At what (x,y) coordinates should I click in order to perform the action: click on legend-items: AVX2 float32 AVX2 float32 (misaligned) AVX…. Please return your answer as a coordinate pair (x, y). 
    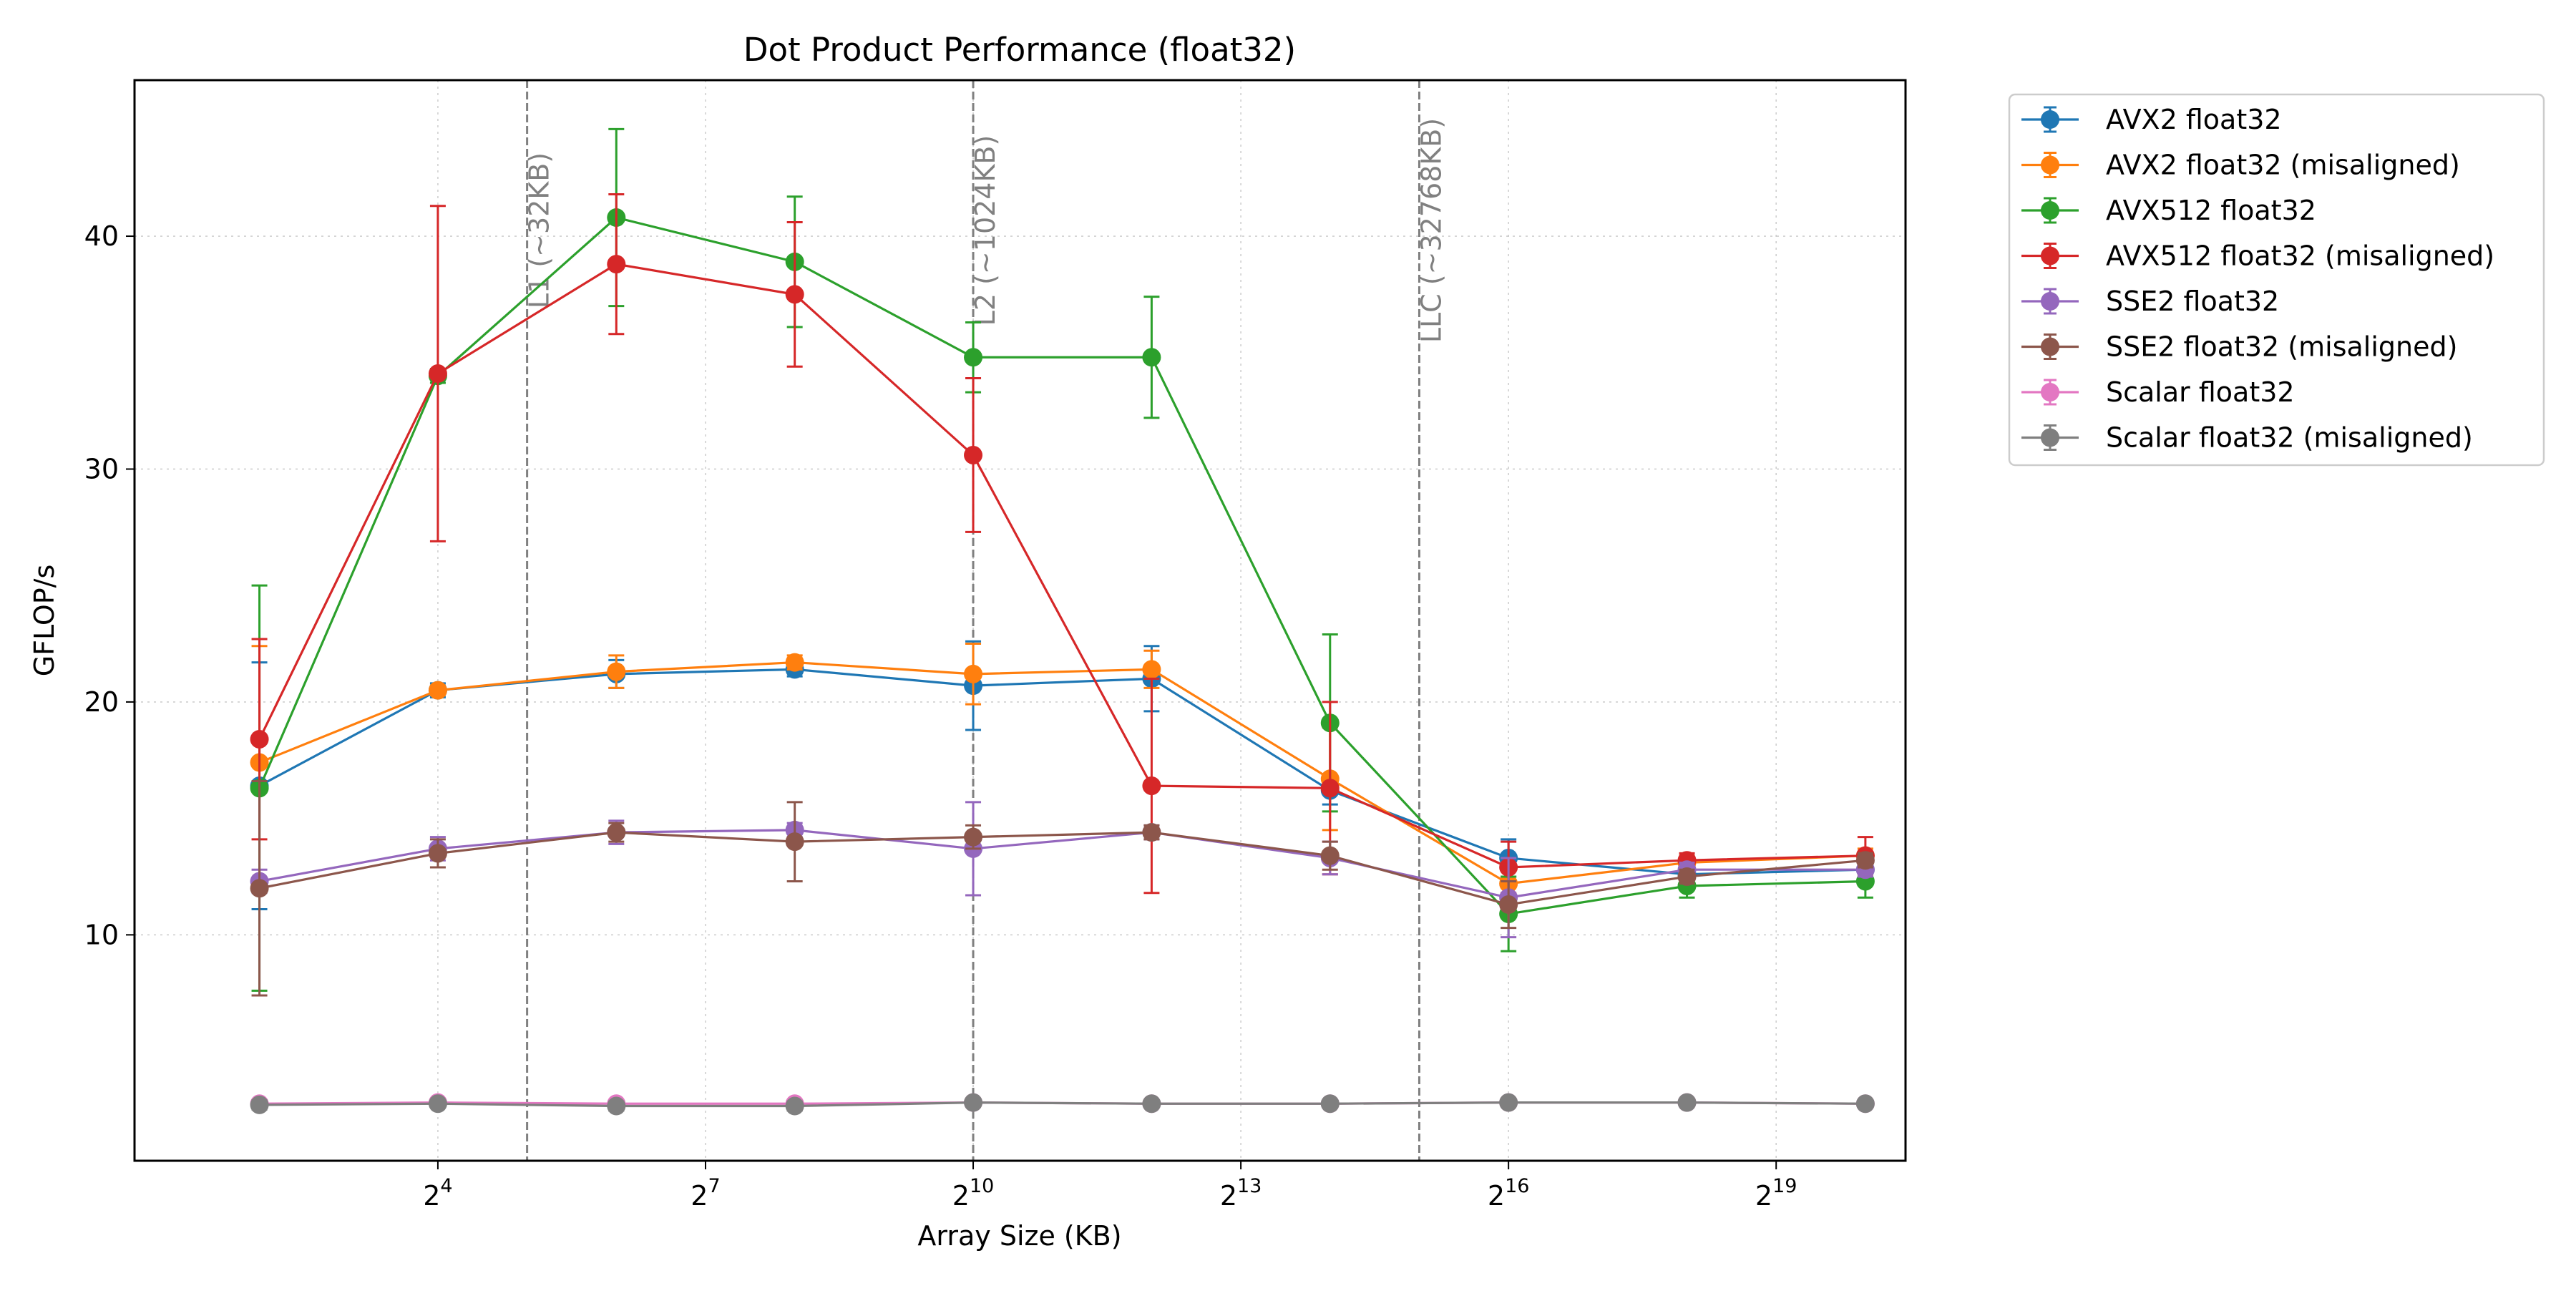
    Looking at the image, I should click on (2257, 279).